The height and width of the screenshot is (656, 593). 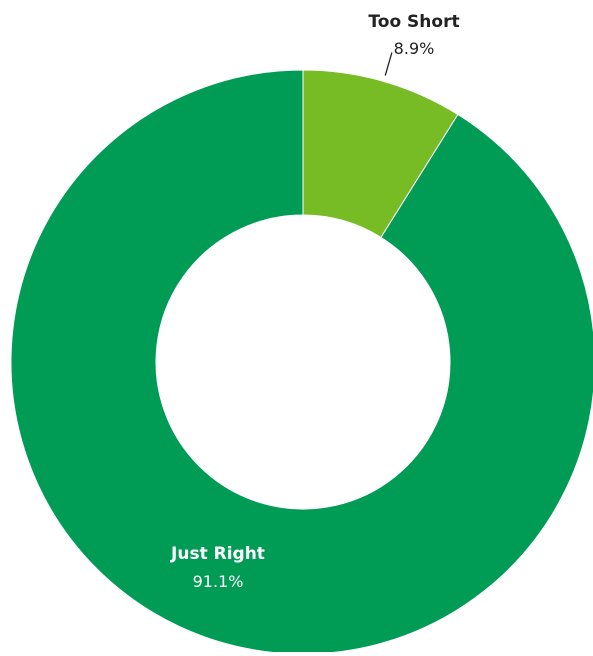 What do you see at coordinates (388, 64) in the screenshot?
I see `slice-leader-line-too-short` at bounding box center [388, 64].